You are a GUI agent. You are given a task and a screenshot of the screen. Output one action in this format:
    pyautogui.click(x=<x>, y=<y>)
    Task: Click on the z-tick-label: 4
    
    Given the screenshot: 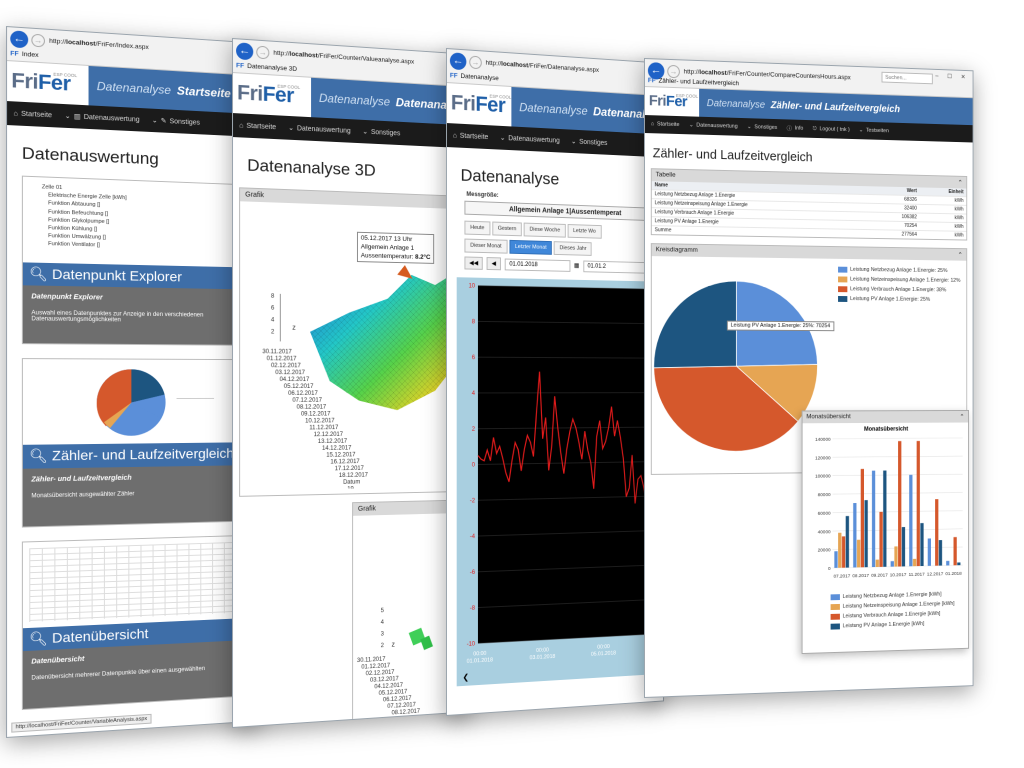 What is the action you would take?
    pyautogui.click(x=383, y=623)
    